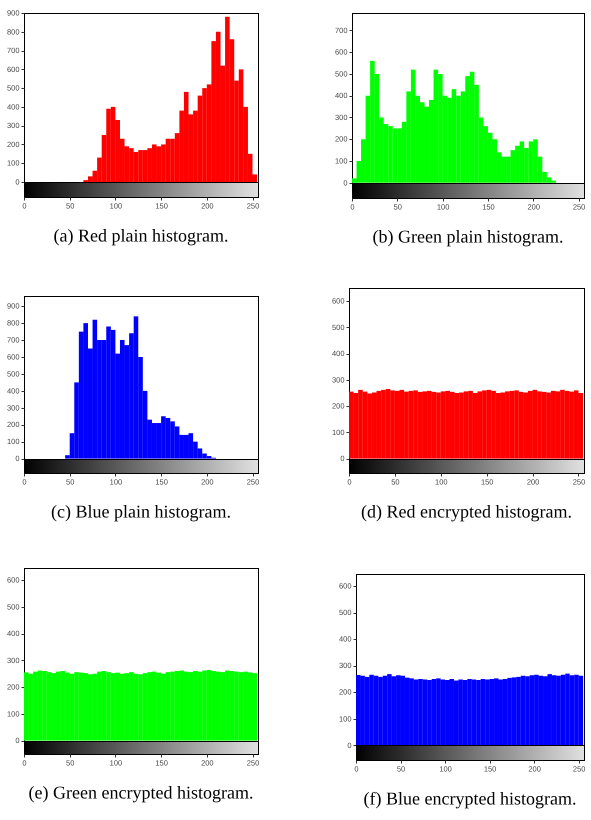 Image resolution: width=591 pixels, height=820 pixels. What do you see at coordinates (470, 798) in the screenshot?
I see `text: (f) Blue encrypted histogram.` at bounding box center [470, 798].